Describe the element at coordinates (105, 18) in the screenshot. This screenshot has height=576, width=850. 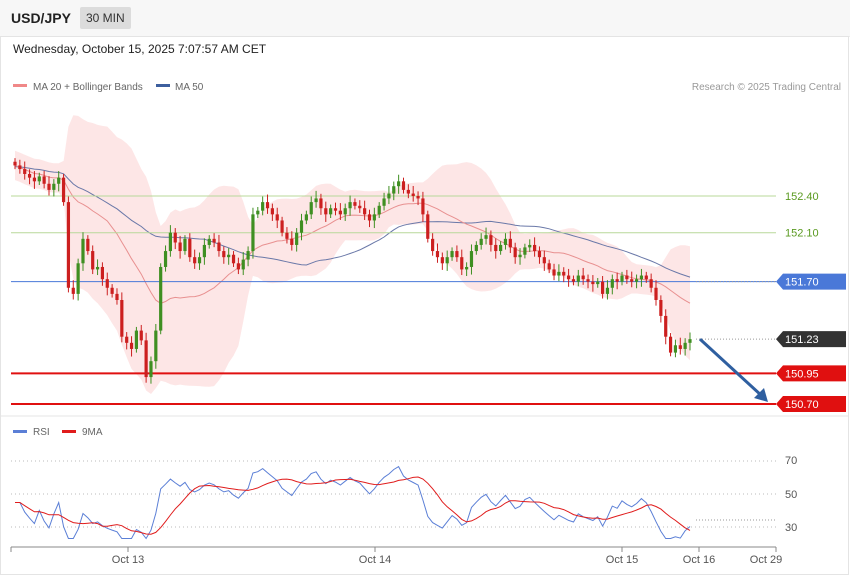
I see `timeframe-button: 30 MIN` at that location.